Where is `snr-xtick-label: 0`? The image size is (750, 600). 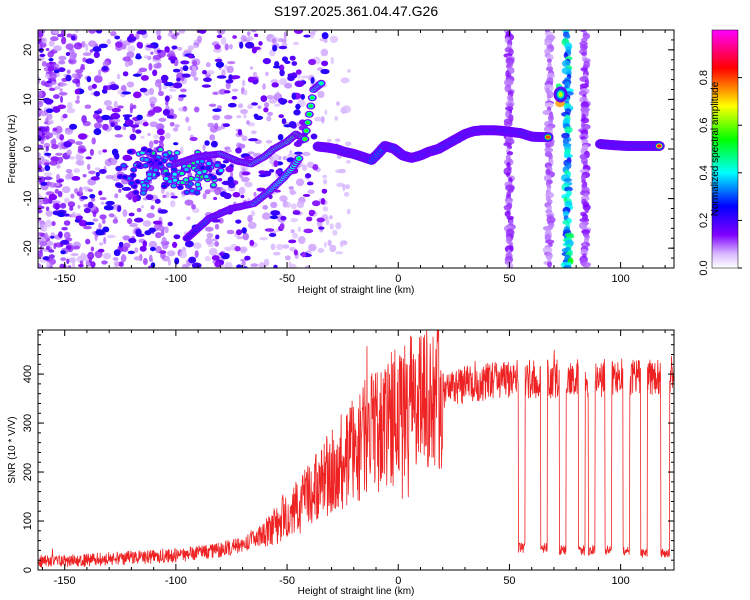 snr-xtick-label: 0 is located at coordinates (398, 581).